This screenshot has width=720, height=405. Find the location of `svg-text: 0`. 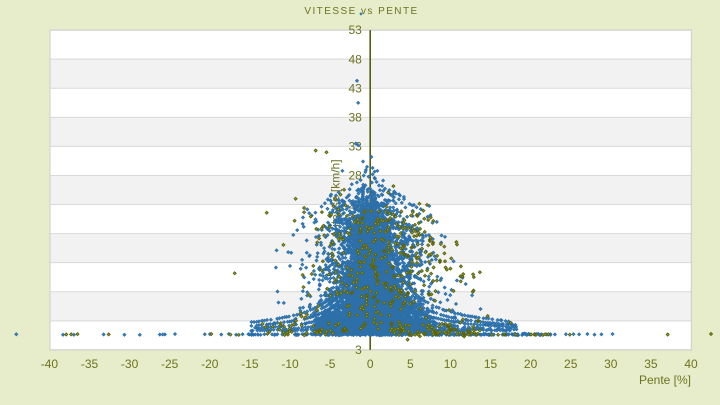

svg-text: 0 is located at coordinates (370, 364).